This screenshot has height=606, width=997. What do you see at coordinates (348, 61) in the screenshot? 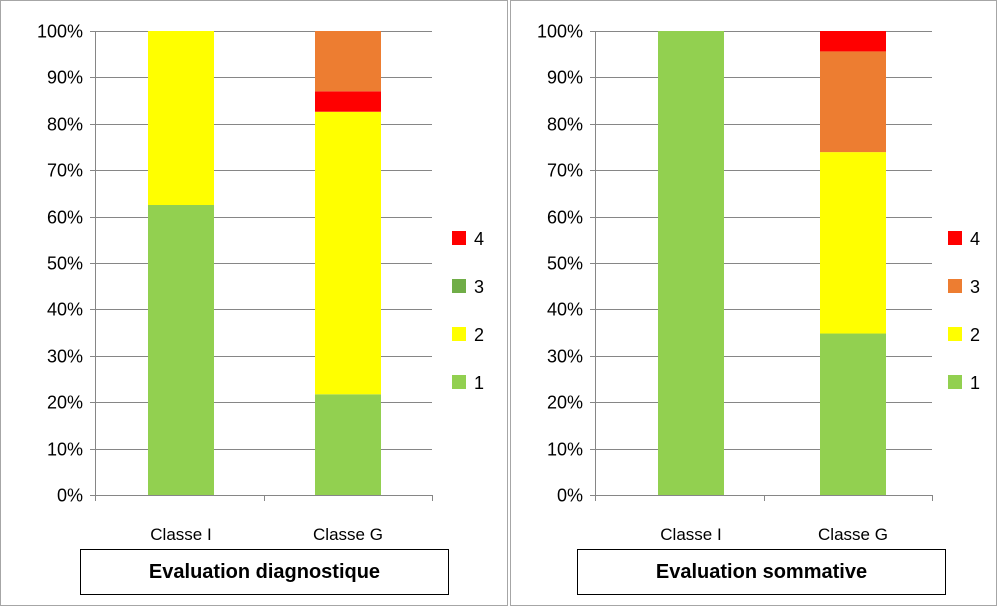
I see `bar-segment` at bounding box center [348, 61].